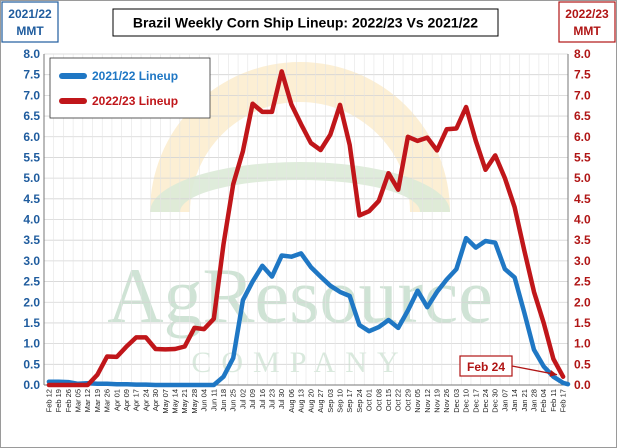  Describe the element at coordinates (466, 401) in the screenshot. I see `x-tick-label: Dec 10` at that location.